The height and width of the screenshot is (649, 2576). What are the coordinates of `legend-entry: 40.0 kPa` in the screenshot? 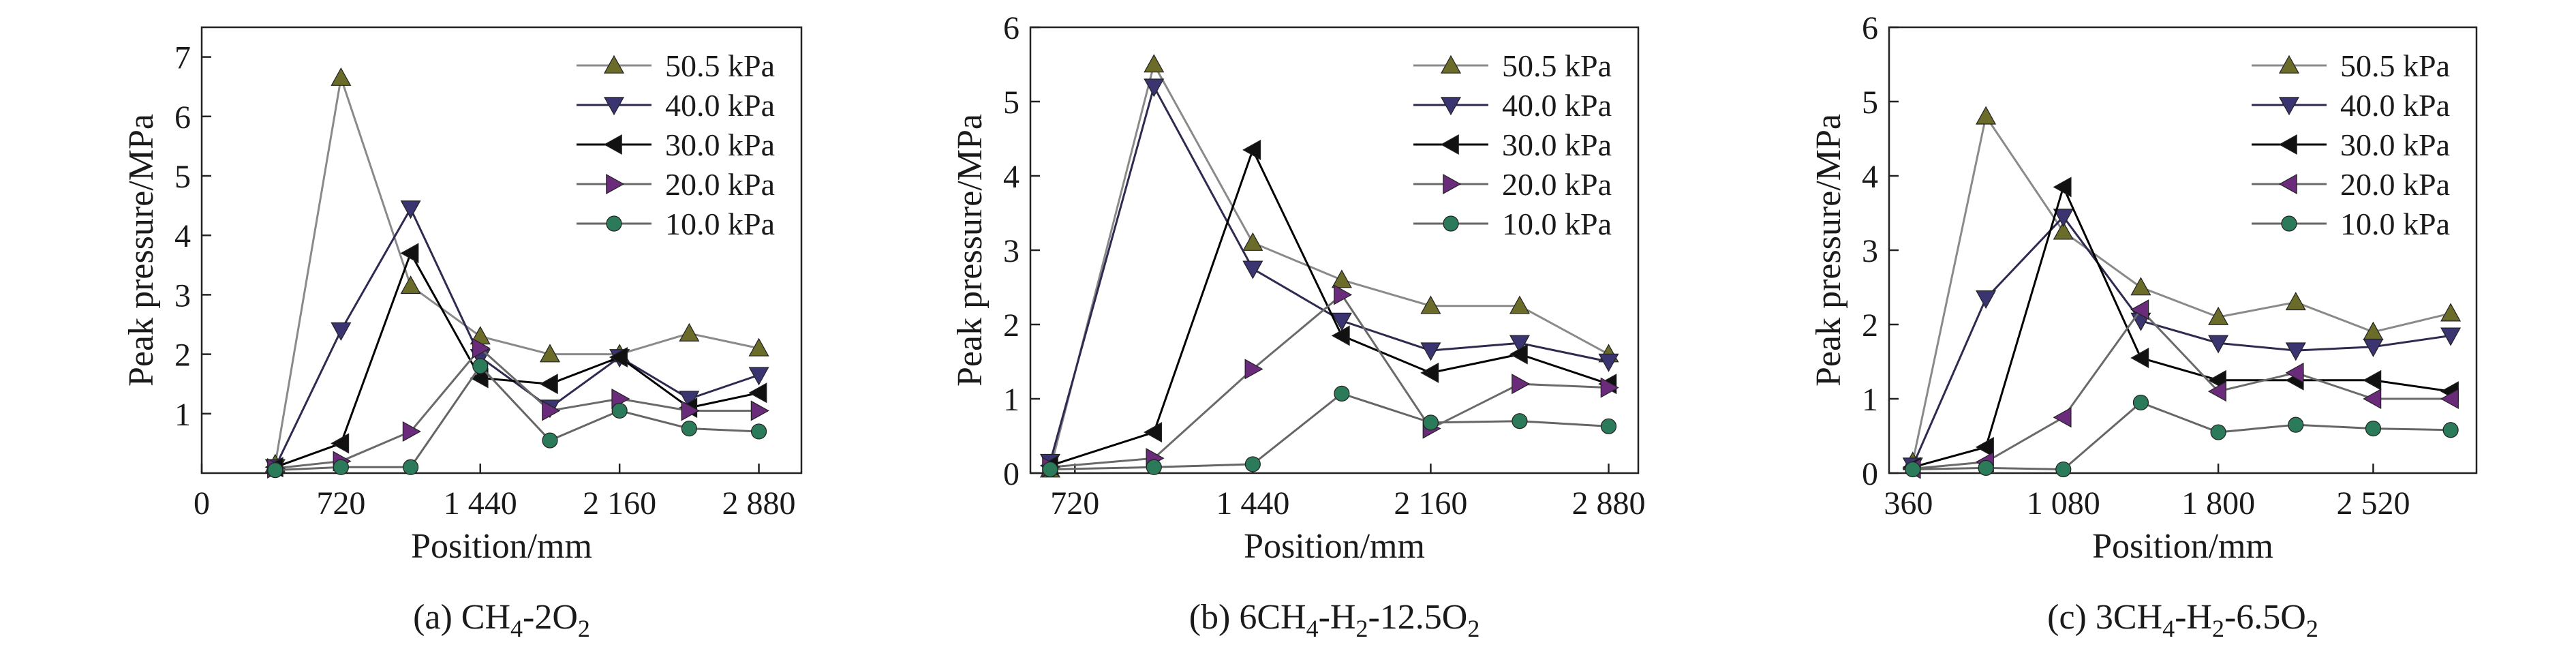 It's located at (2351, 105).